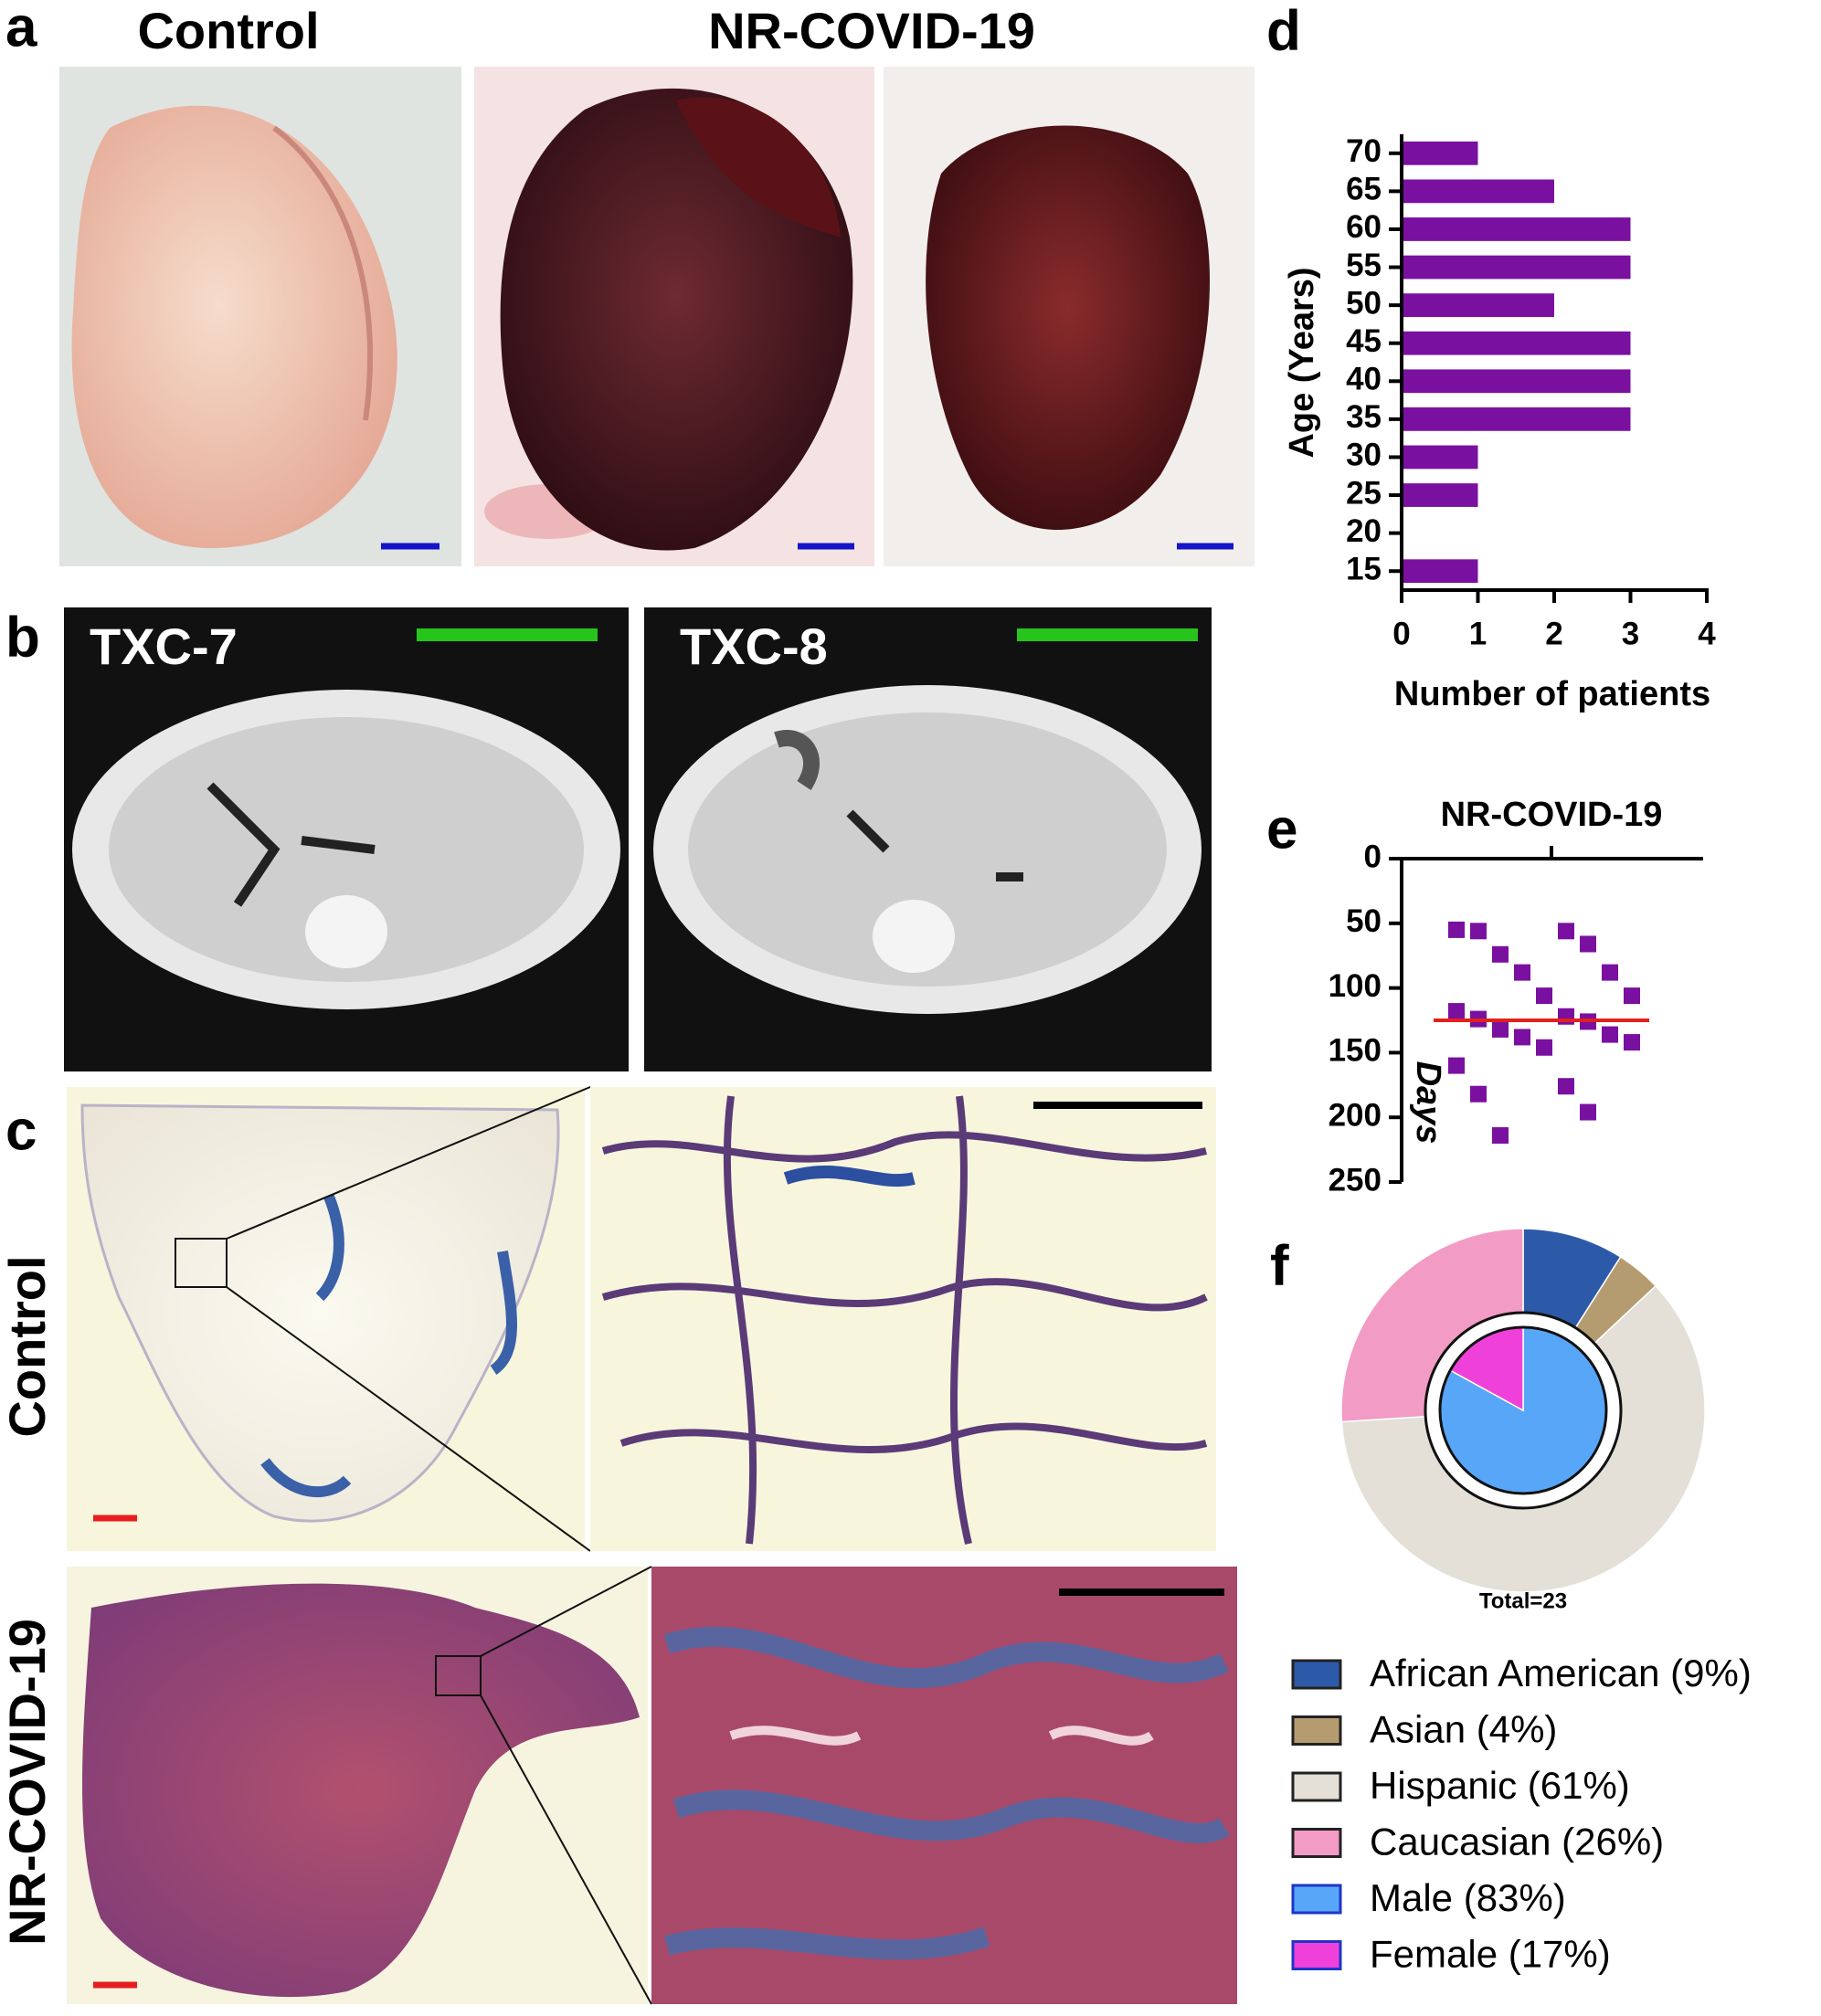 Image resolution: width=1821 pixels, height=2016 pixels. Describe the element at coordinates (1355, 1051) in the screenshot. I see `y-tick-label: 150` at that location.